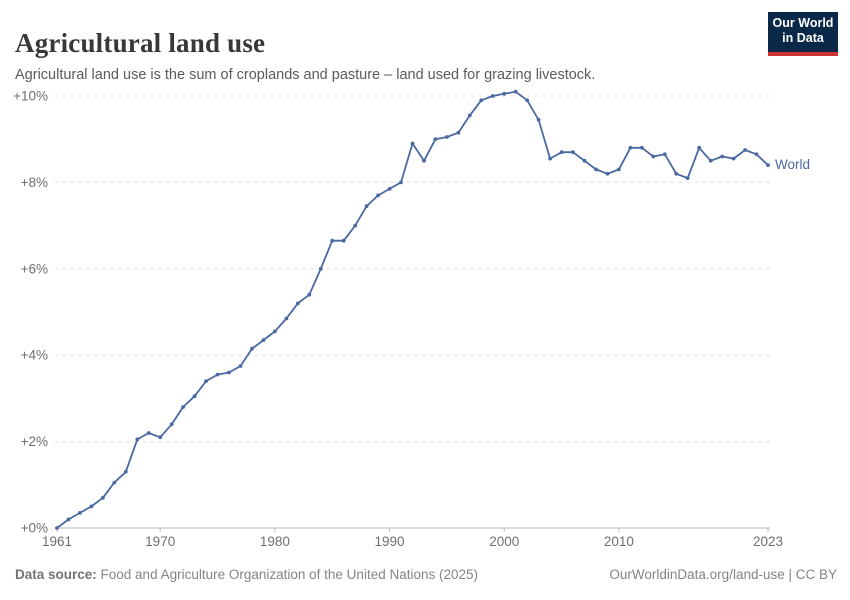  What do you see at coordinates (34, 528) in the screenshot?
I see `y-axis-label: +0%` at bounding box center [34, 528].